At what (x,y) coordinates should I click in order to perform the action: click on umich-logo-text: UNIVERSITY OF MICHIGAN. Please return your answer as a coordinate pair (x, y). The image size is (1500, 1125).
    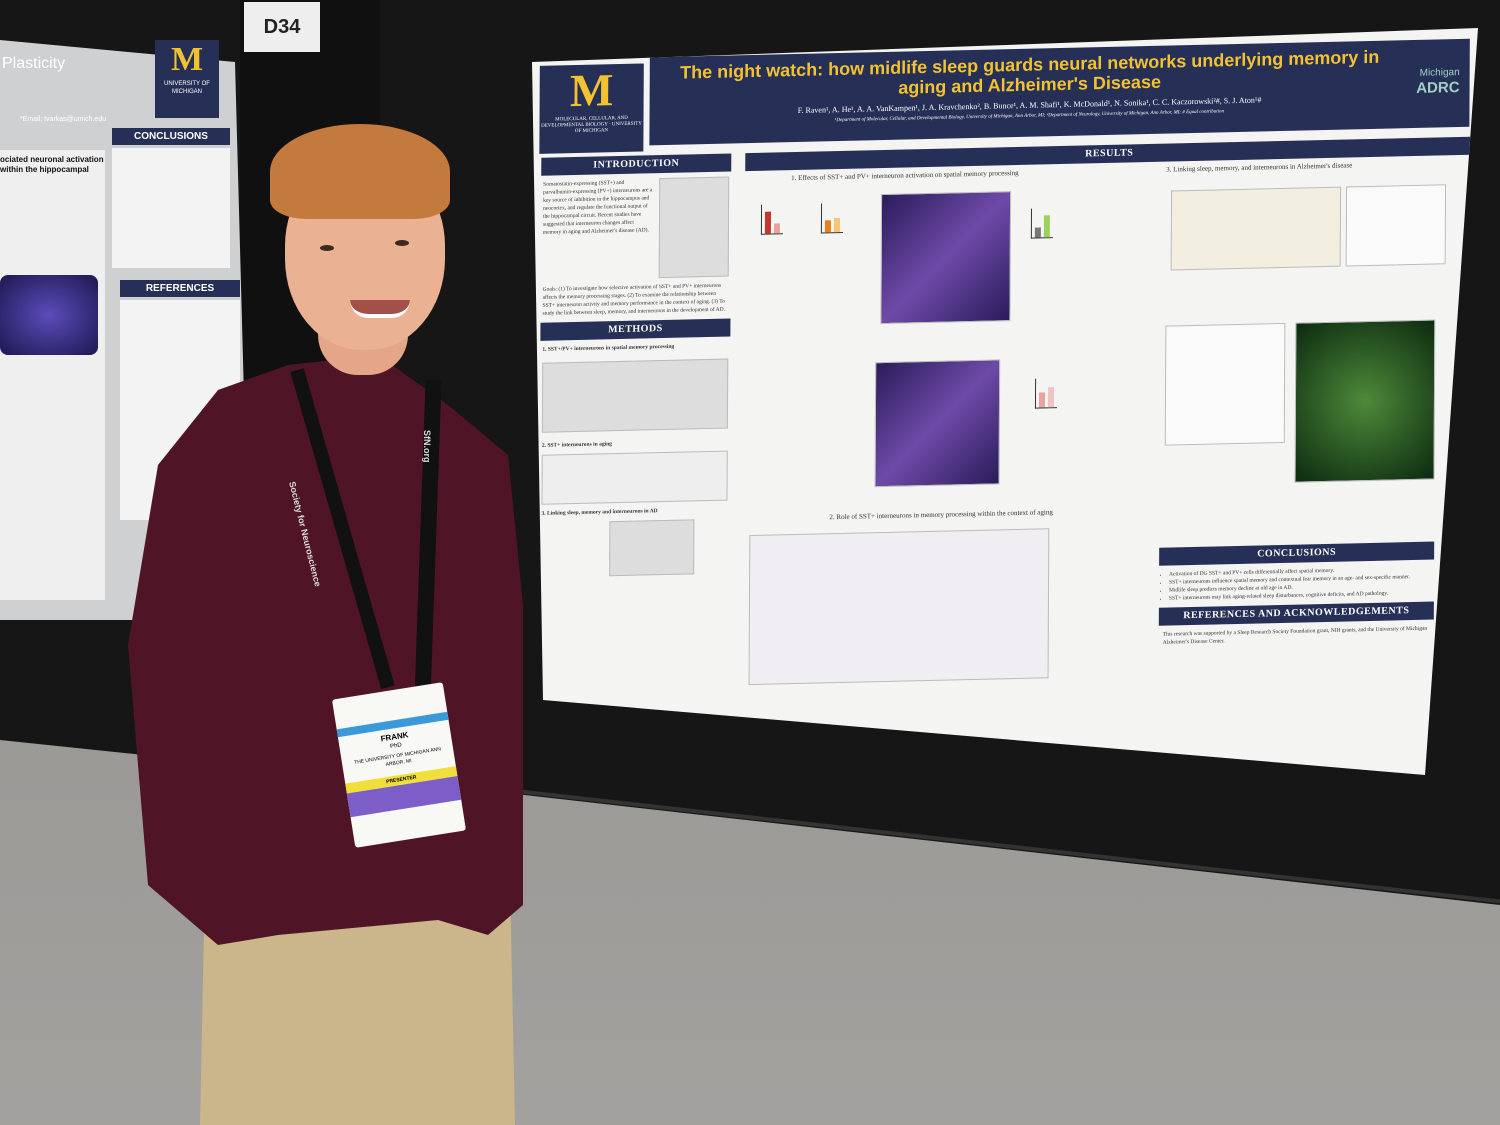
    Looking at the image, I should click on (187, 88).